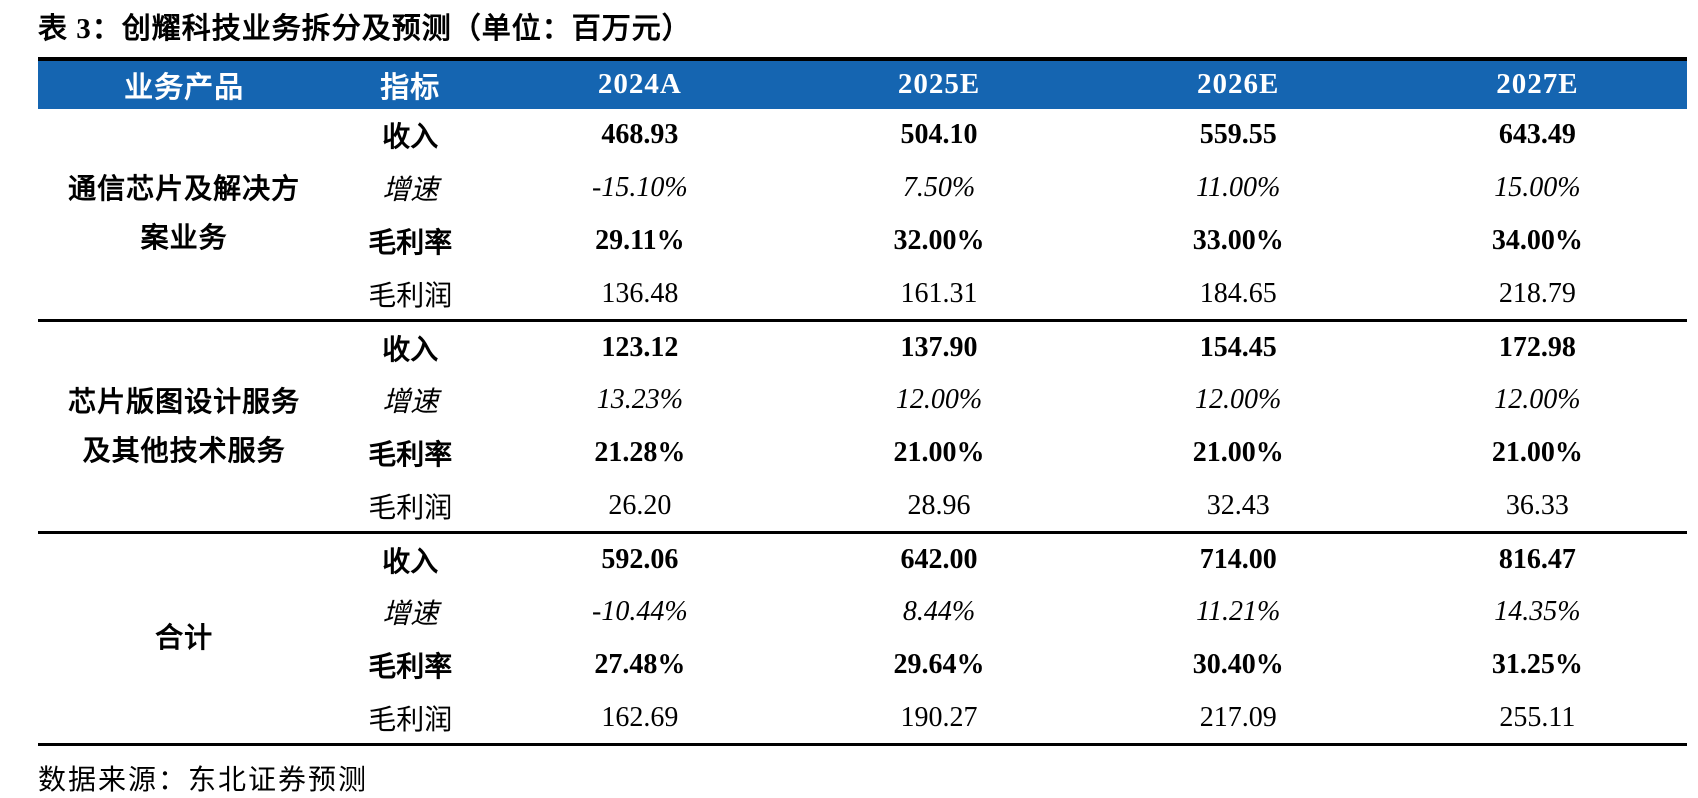  I want to click on value-cell: 26.20, so click(640, 507).